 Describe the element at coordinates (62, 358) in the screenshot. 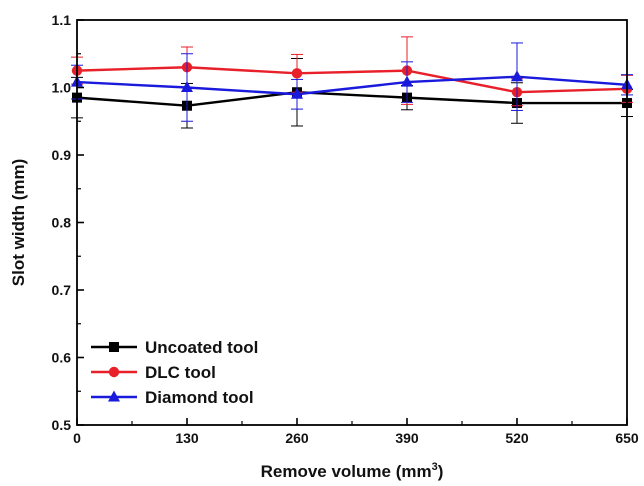

I see `y-tick-label: 0.6` at that location.